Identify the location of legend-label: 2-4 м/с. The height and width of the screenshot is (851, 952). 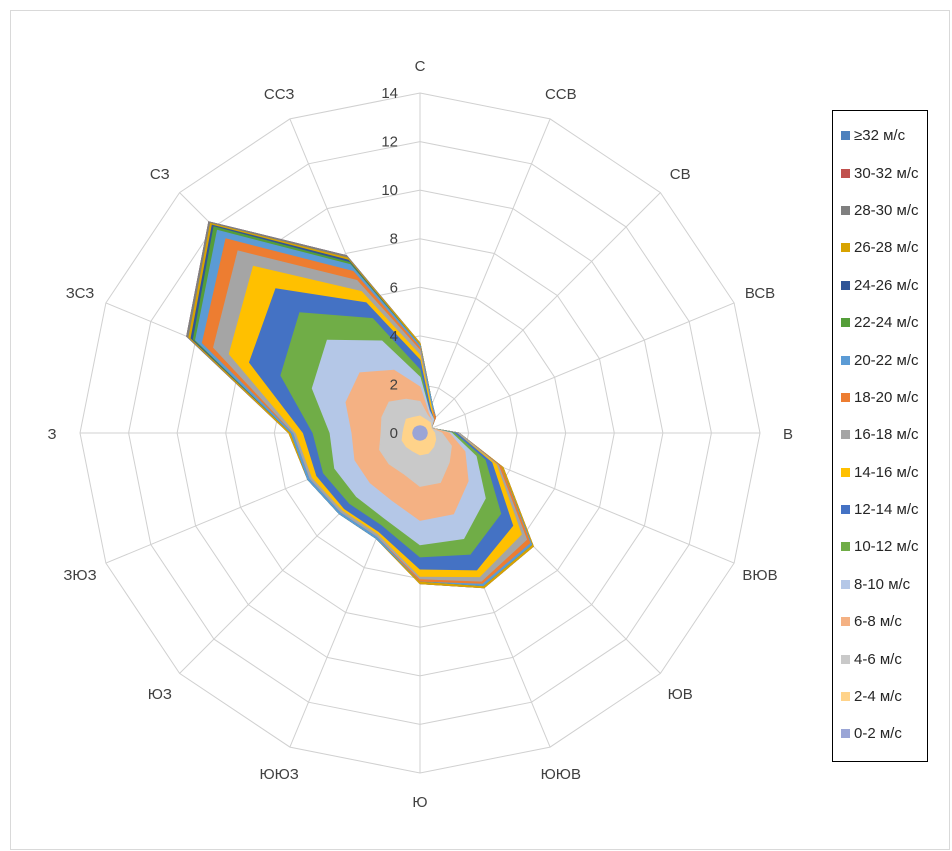
(878, 697).